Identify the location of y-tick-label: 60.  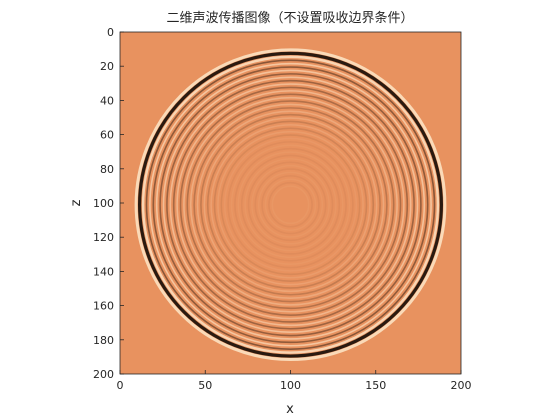
(107, 135).